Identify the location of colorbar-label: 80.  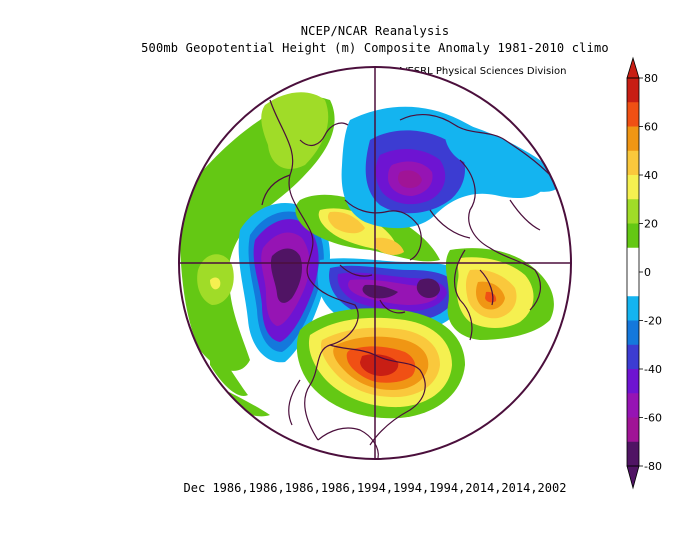
(651, 78).